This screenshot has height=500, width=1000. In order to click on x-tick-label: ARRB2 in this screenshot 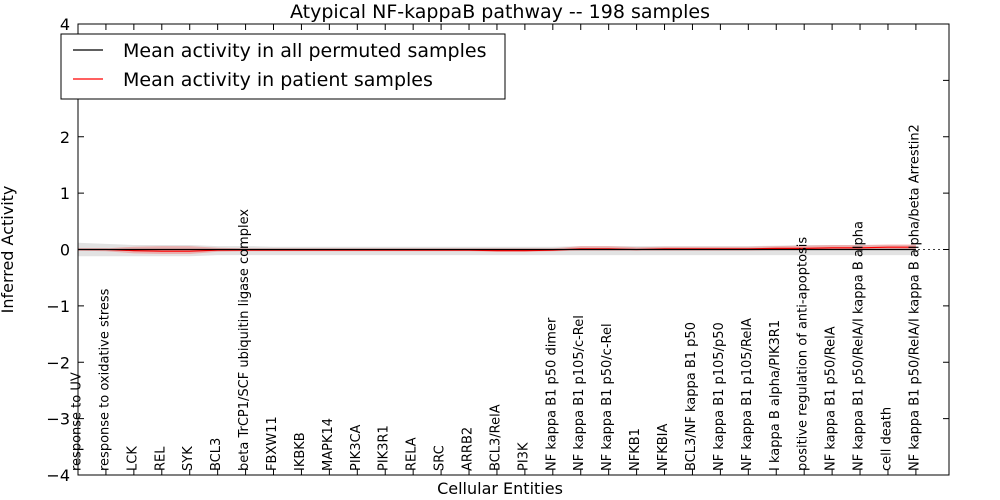, I will do `click(468, 449)`.